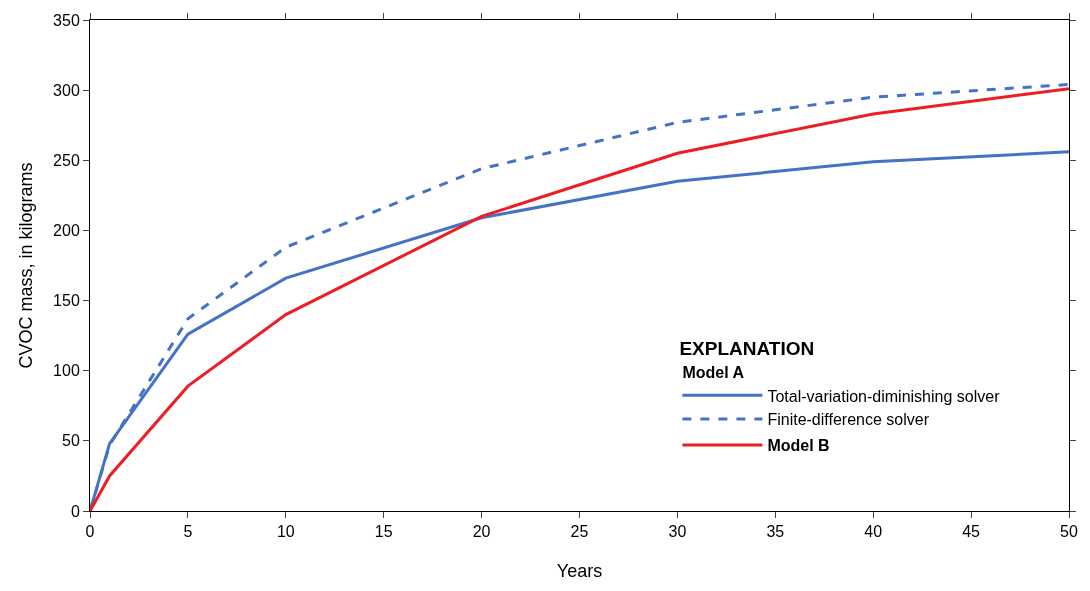 This screenshot has height=591, width=1090. Describe the element at coordinates (66, 231) in the screenshot. I see `y-tick-label: 200` at that location.